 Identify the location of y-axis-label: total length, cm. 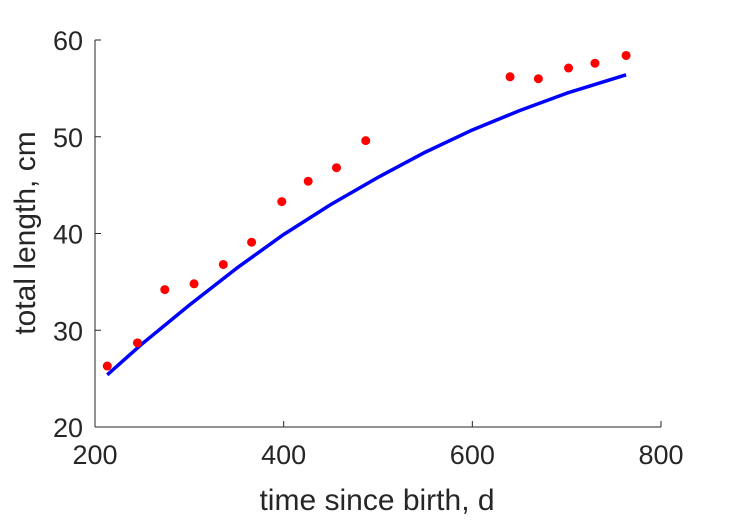
(25, 232).